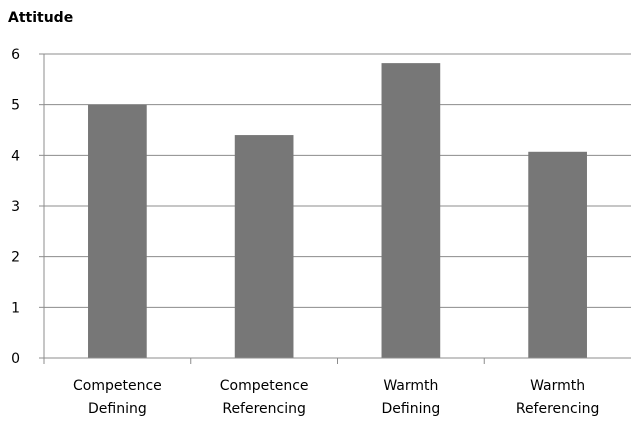  Describe the element at coordinates (15, 156) in the screenshot. I see `y-tick-label-4: 4` at that location.